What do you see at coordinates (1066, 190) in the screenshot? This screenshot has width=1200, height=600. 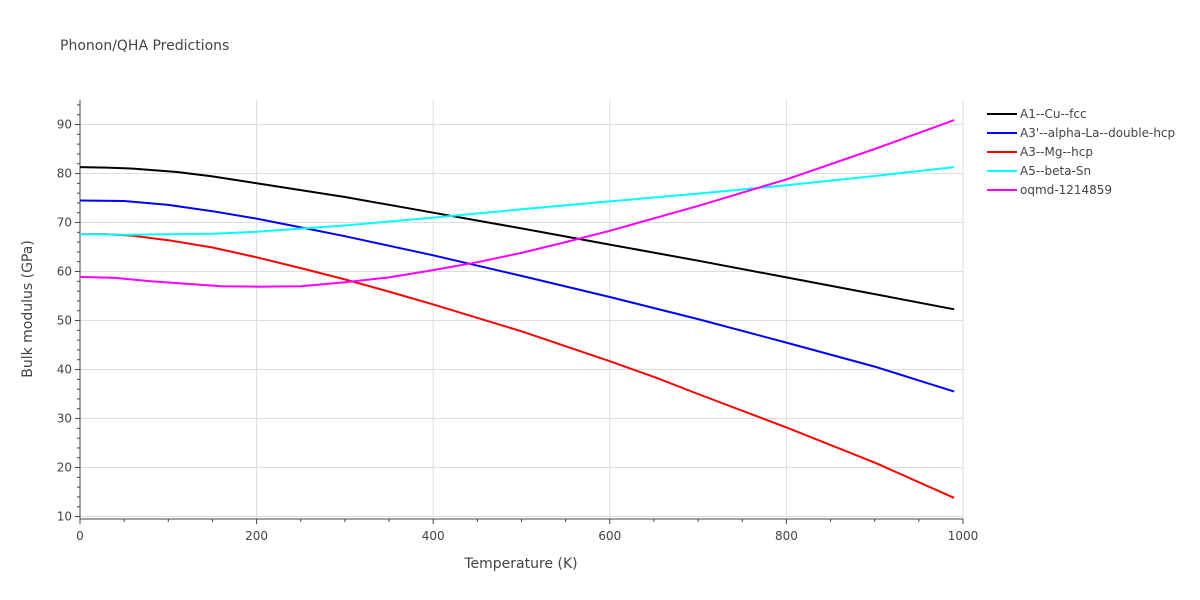 I see `legend-label-4: oqmd-1214859` at bounding box center [1066, 190].